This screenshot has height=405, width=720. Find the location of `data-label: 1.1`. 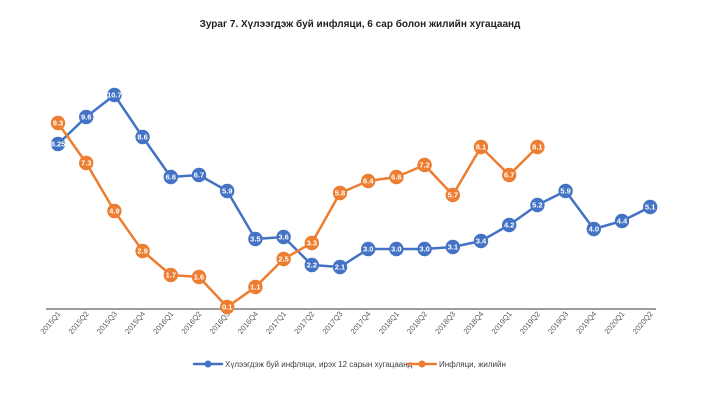

data-label: 1.1 is located at coordinates (255, 287).